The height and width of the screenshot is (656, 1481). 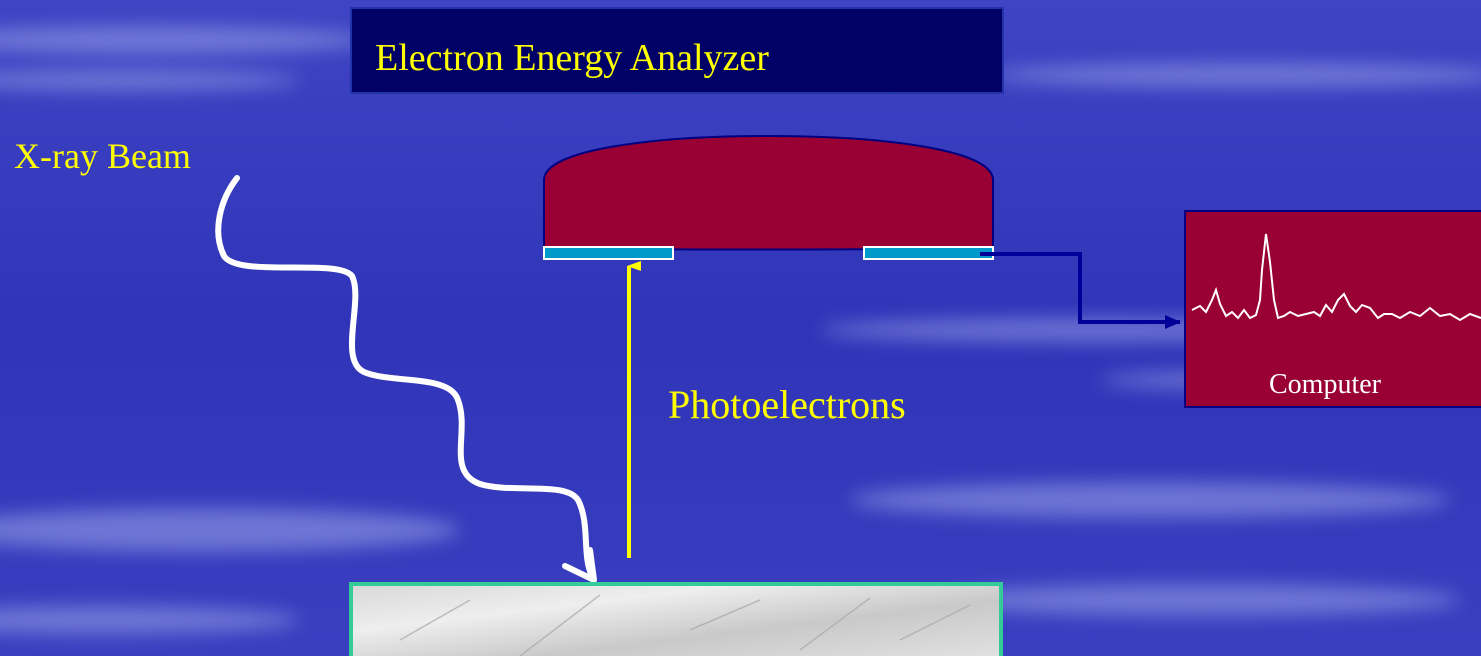 I want to click on sample, so click(x=676, y=619).